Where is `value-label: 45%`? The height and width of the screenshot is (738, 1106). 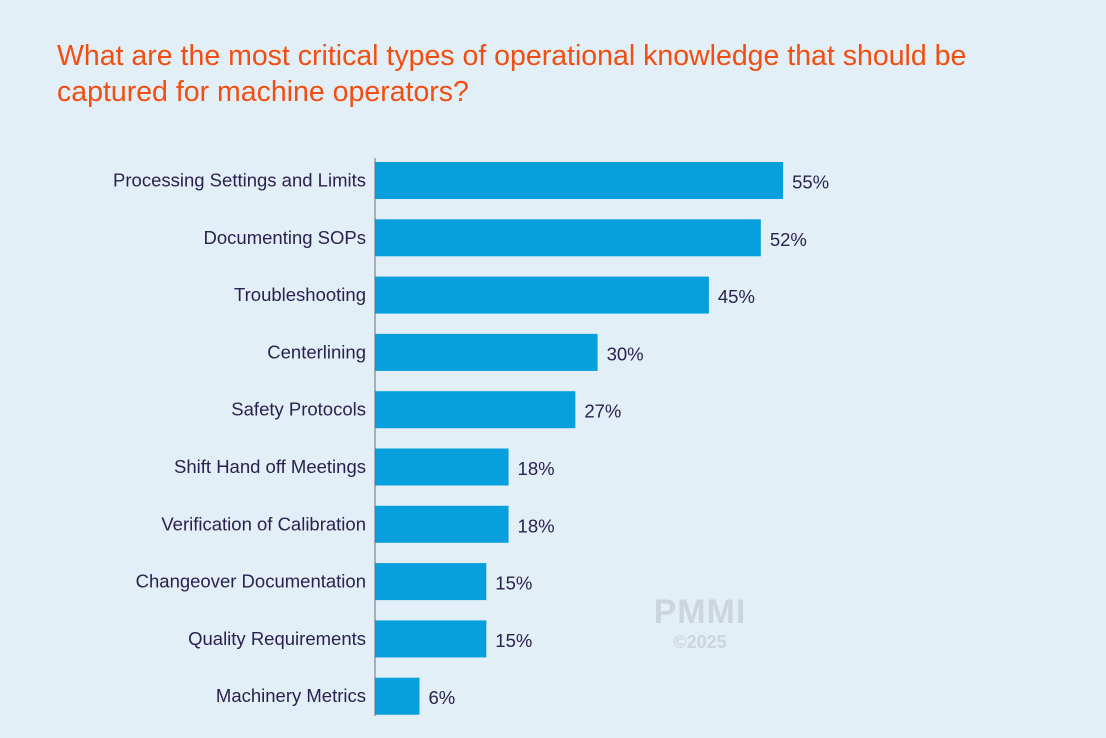
value-label: 45% is located at coordinates (736, 296).